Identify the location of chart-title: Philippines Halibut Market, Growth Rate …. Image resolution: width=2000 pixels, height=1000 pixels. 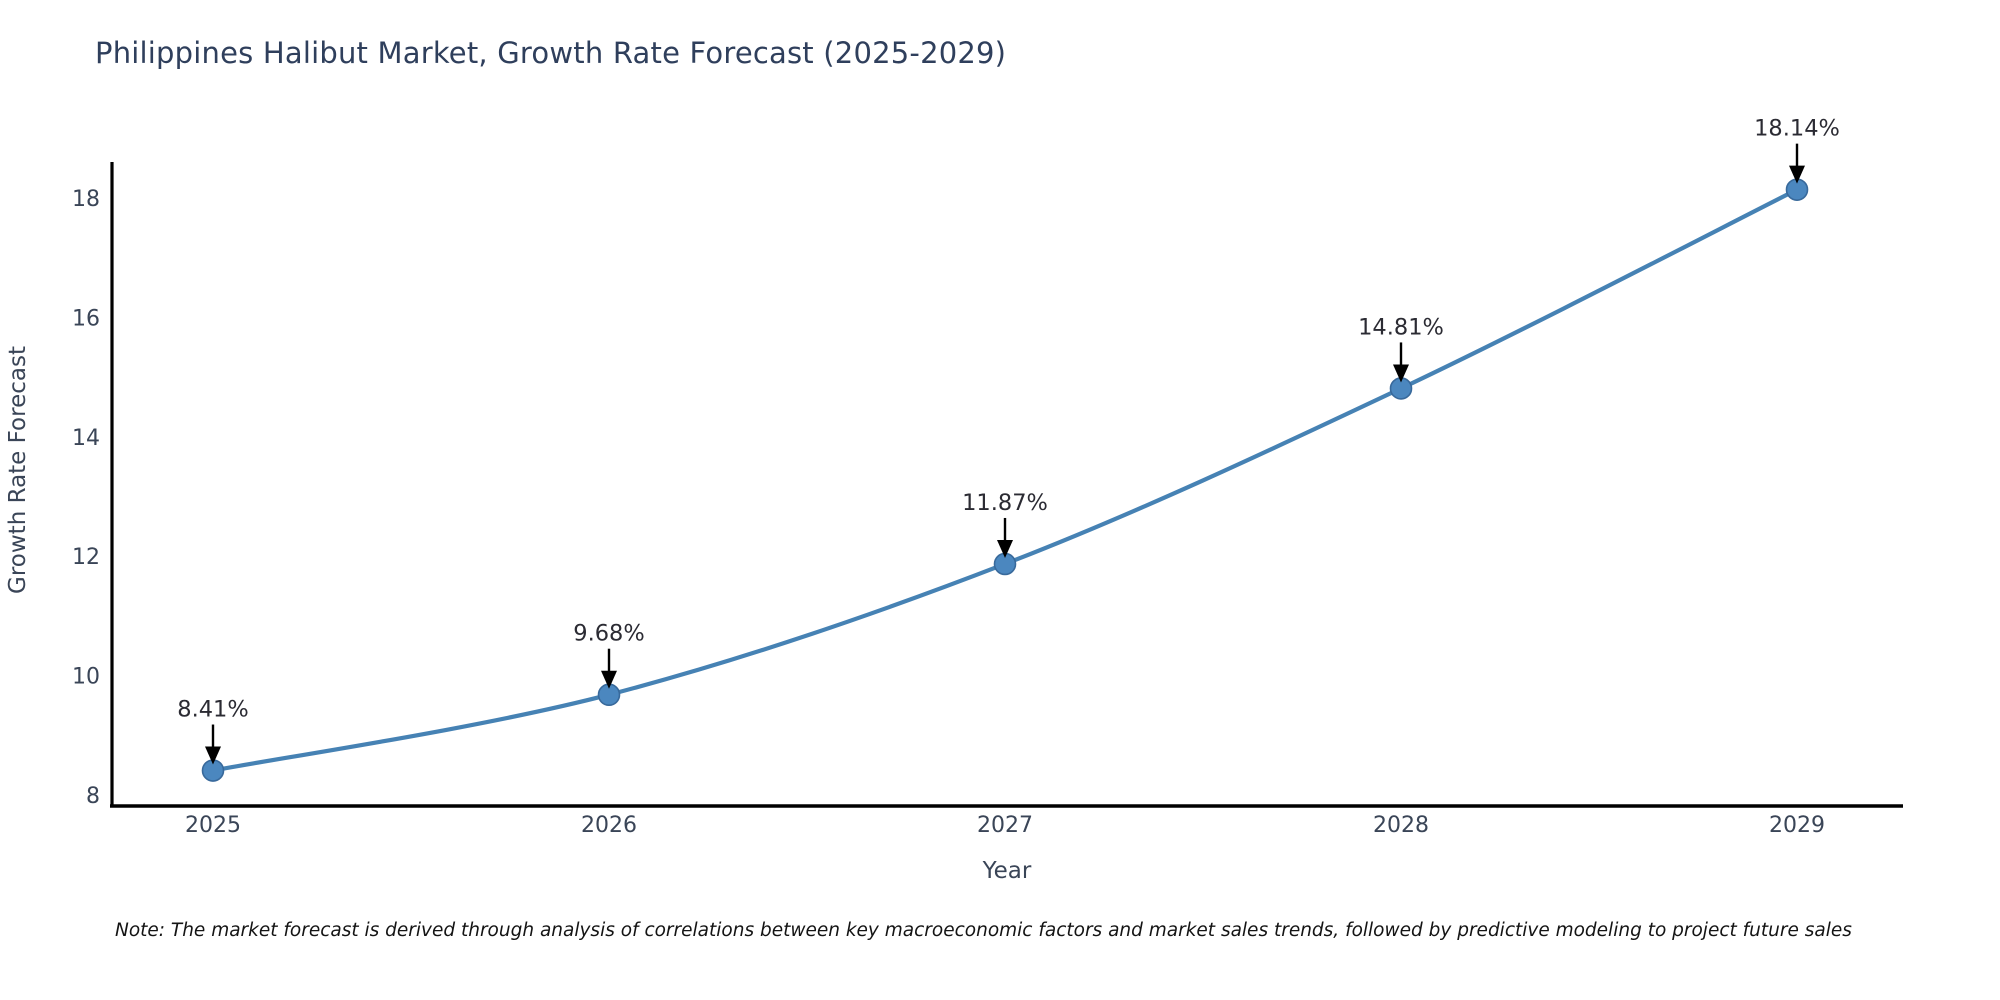
(551, 53).